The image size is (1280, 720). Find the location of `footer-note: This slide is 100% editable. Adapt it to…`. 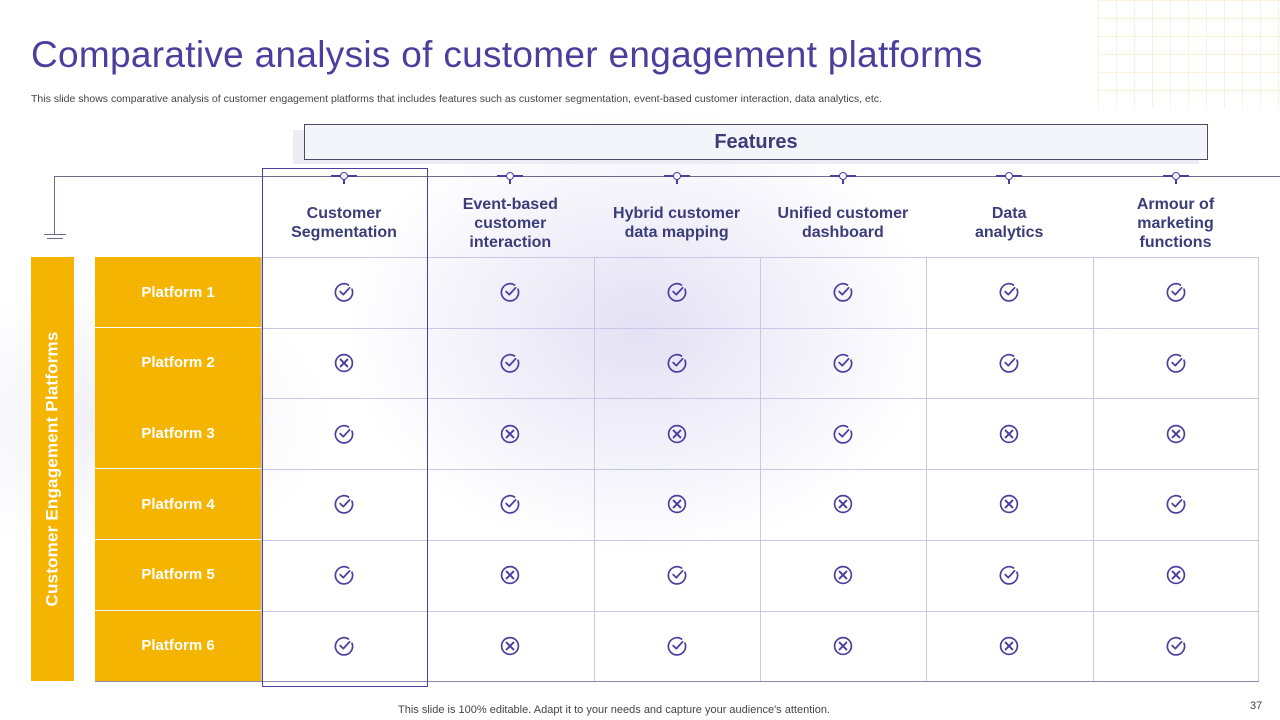

footer-note: This slide is 100% editable. Adapt it to… is located at coordinates (614, 710).